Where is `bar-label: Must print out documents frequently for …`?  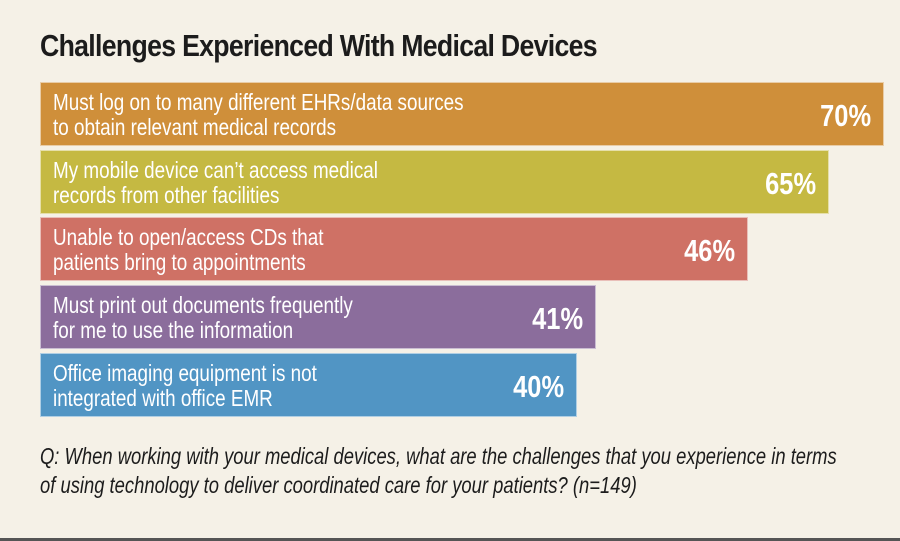
bar-label: Must print out documents frequently for … is located at coordinates (203, 318).